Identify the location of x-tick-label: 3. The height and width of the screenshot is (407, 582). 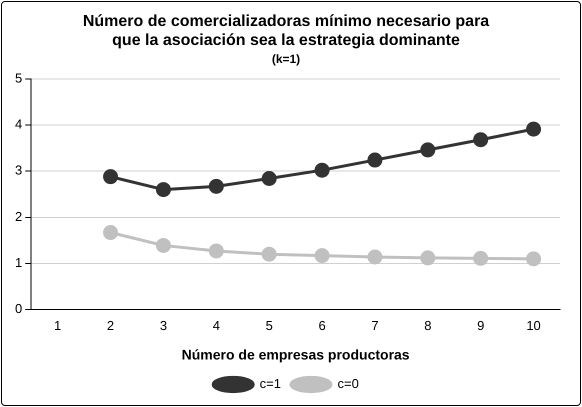
(164, 325).